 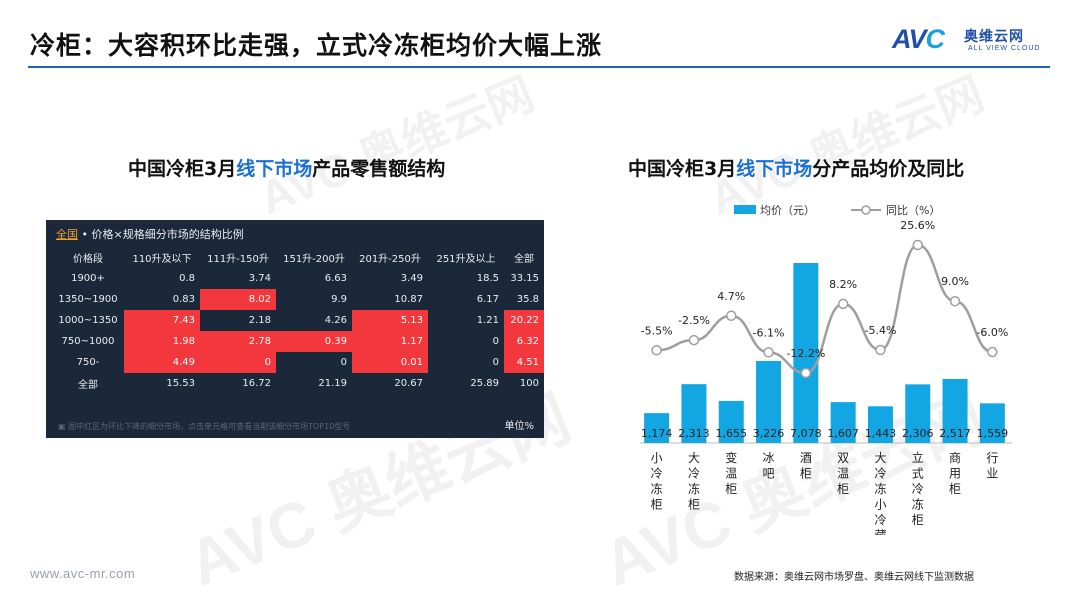 I want to click on logo-mark-c: C, so click(x=935, y=39).